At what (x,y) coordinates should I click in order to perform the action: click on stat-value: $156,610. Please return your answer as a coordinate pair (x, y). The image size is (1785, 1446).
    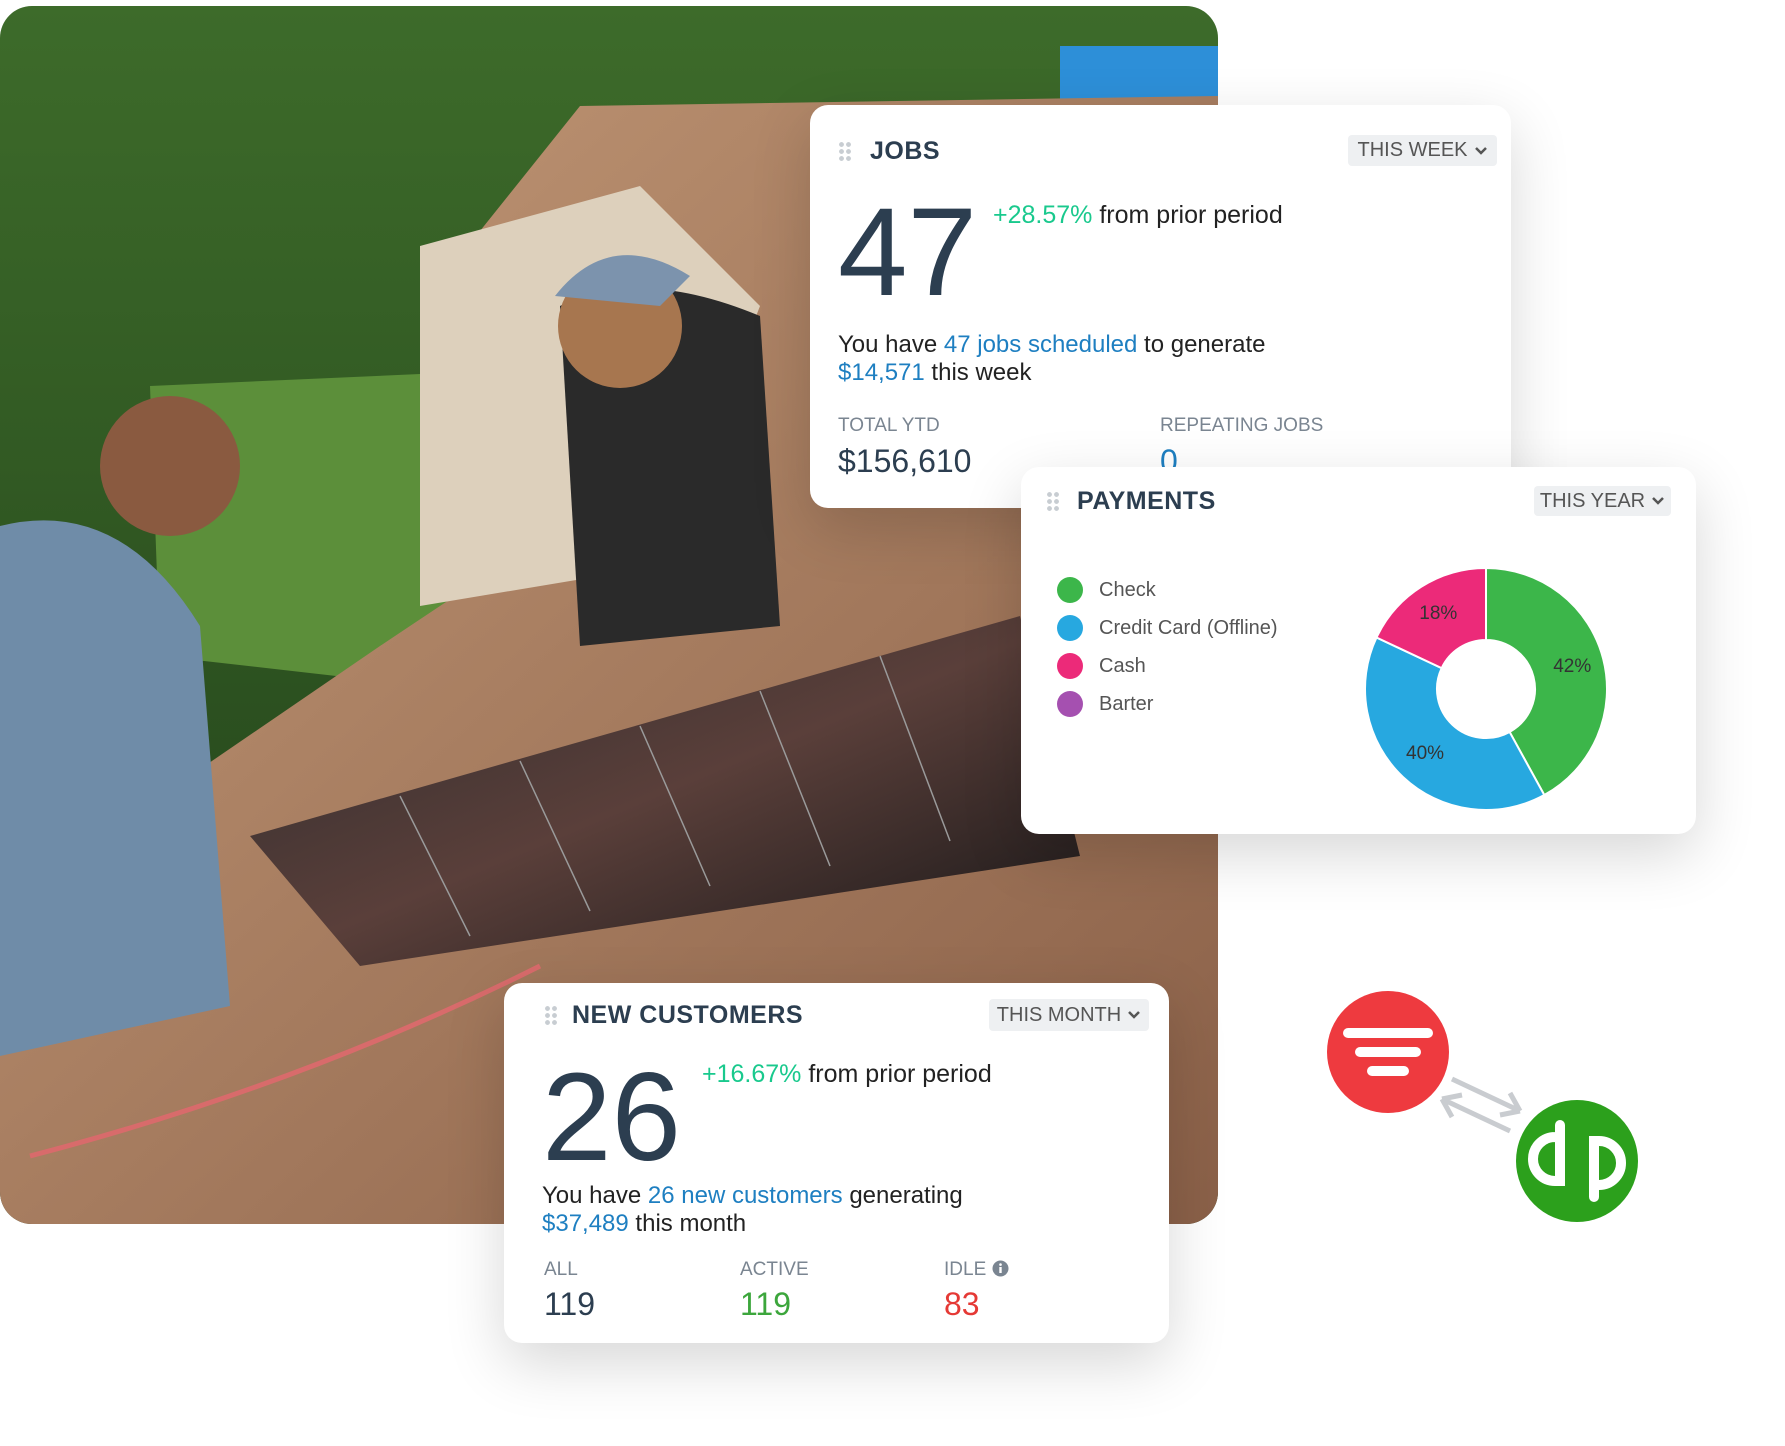
    Looking at the image, I should click on (905, 461).